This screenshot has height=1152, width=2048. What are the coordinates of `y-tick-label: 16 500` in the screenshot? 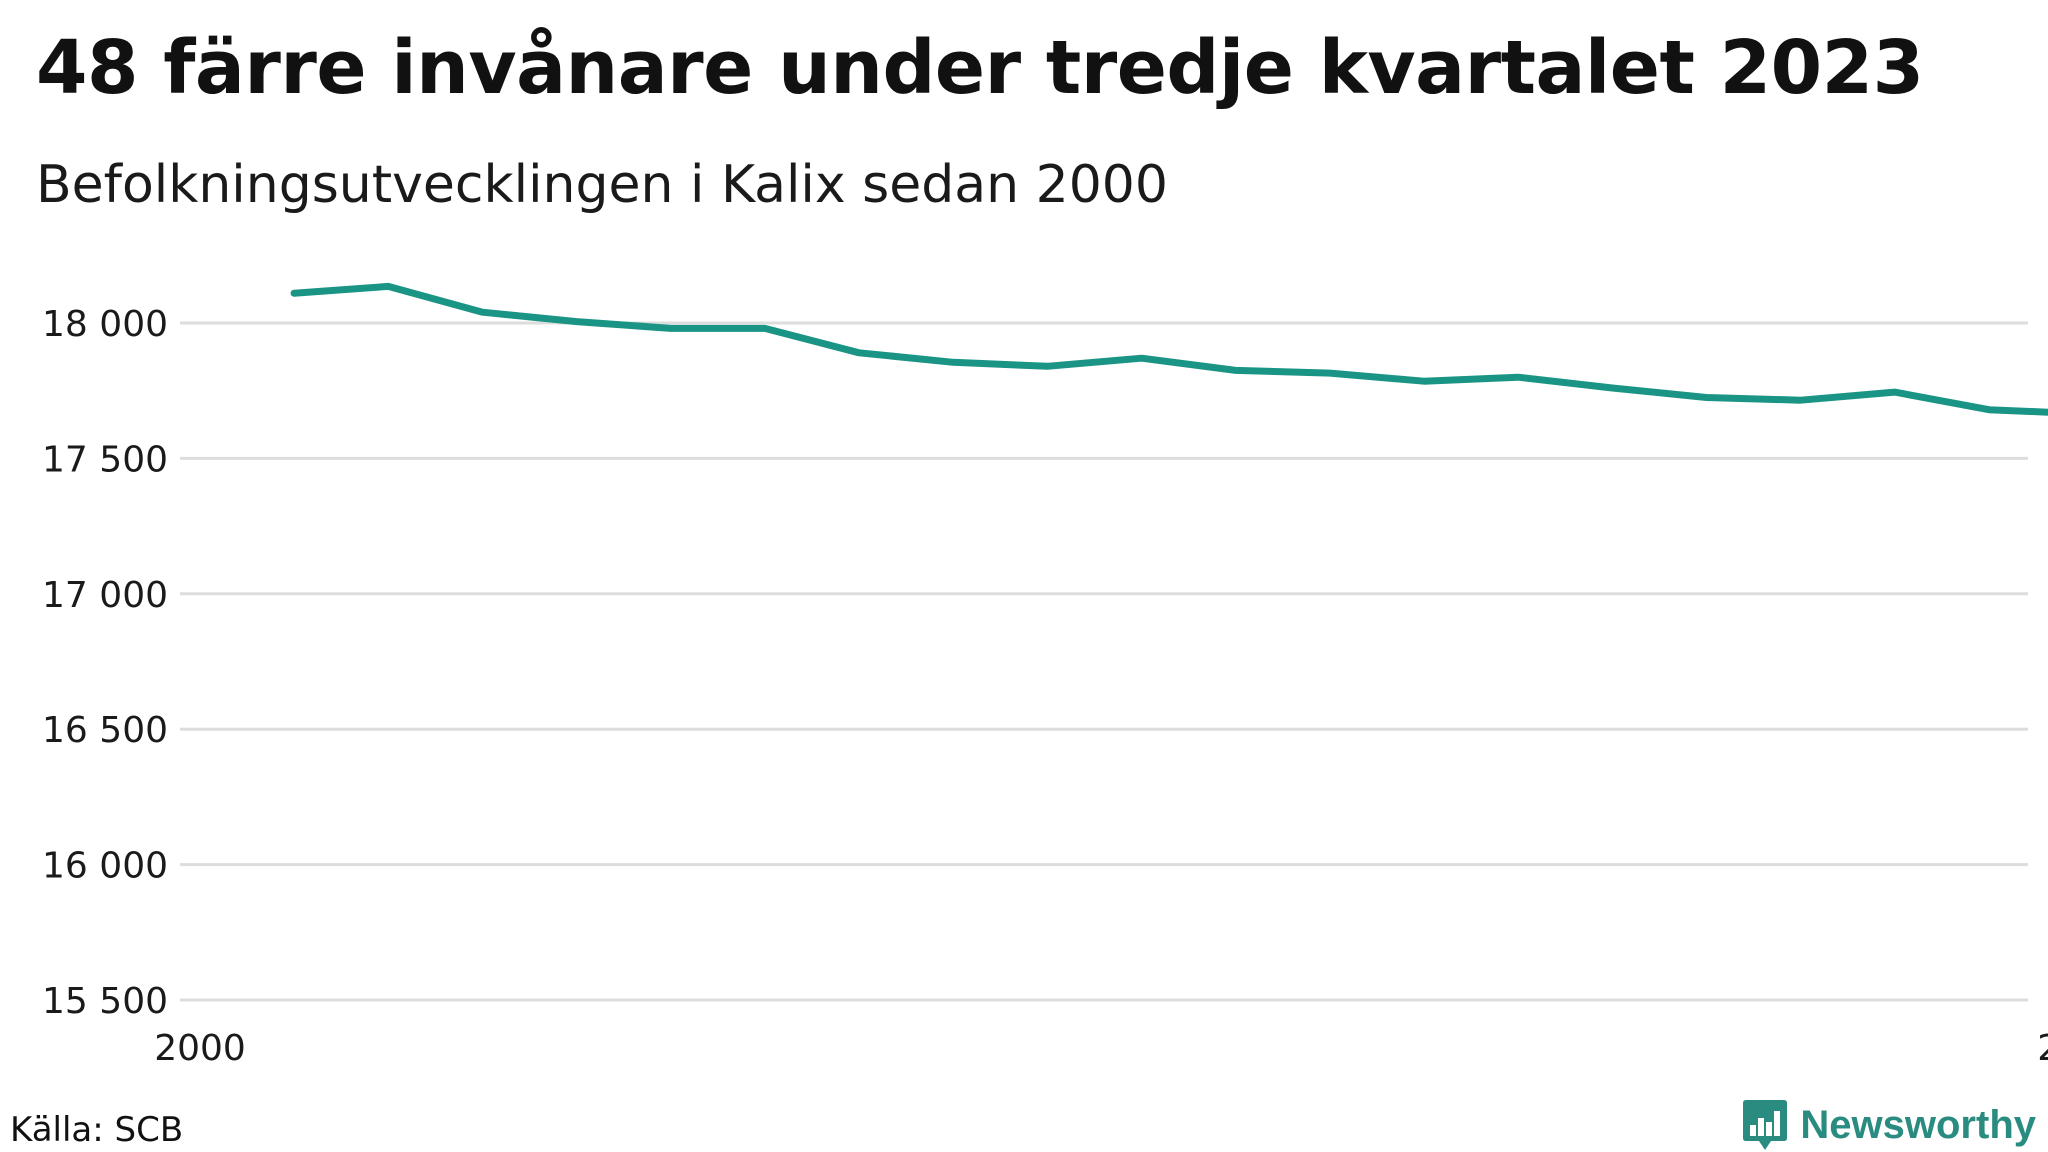 It's located at (105, 730).